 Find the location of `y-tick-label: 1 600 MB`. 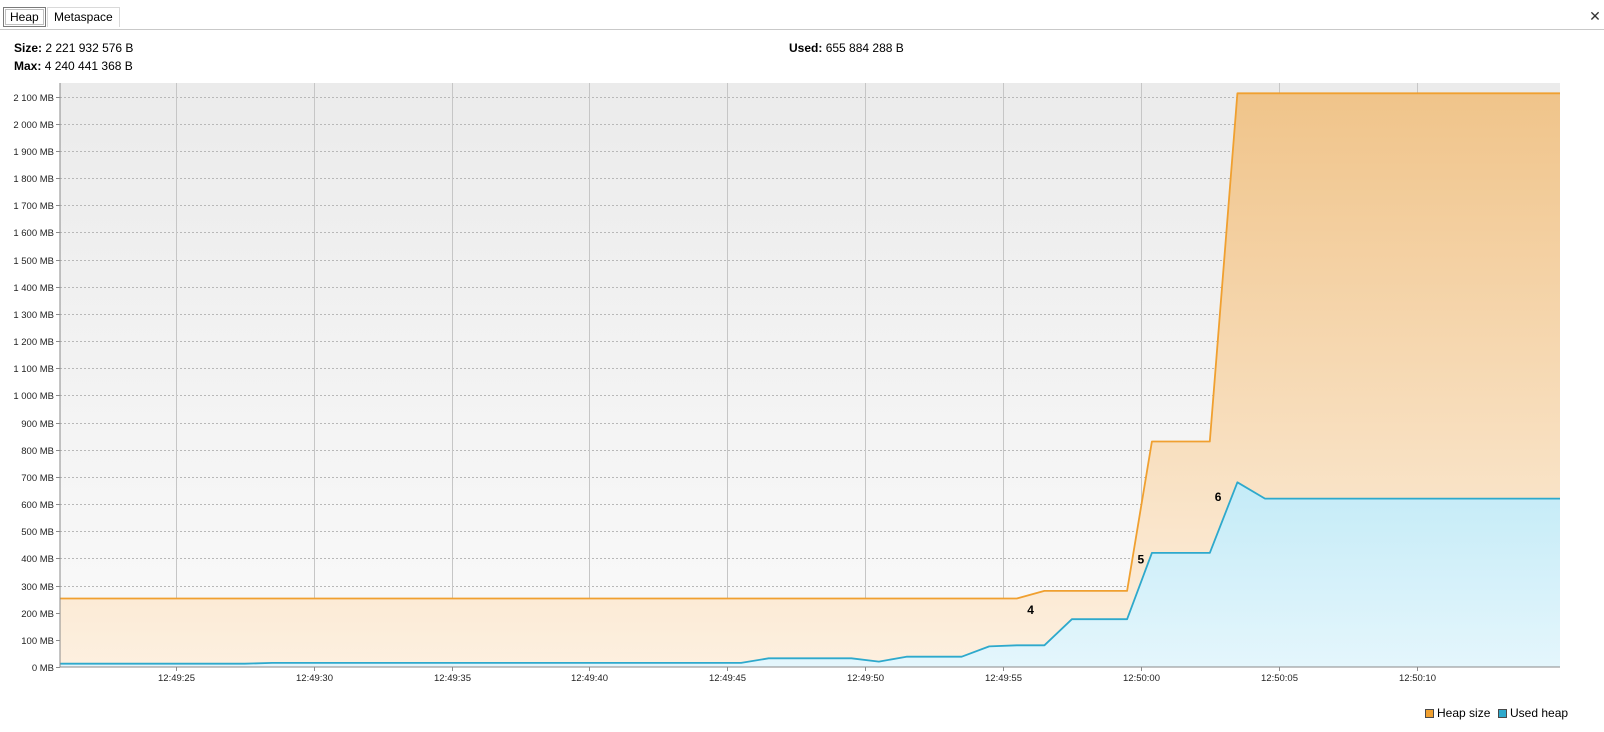

y-tick-label: 1 600 MB is located at coordinates (33, 233).